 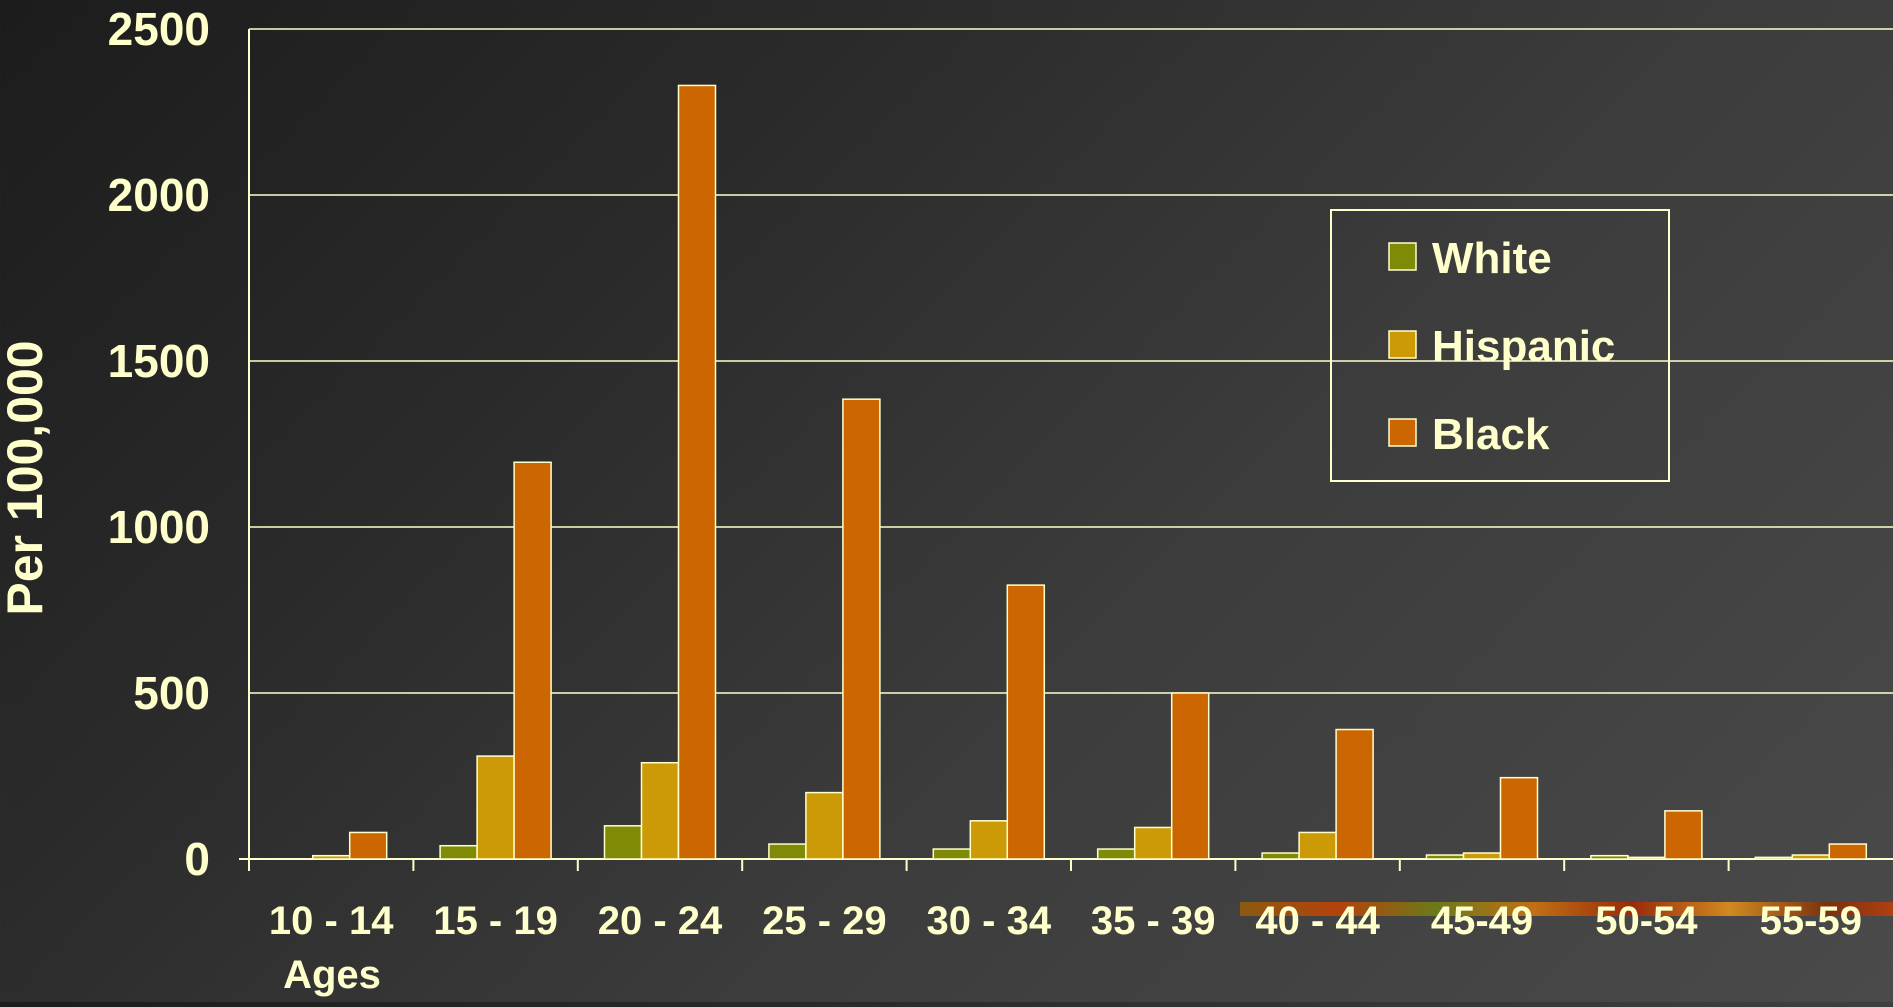 What do you see at coordinates (824, 921) in the screenshot?
I see `x-tick-label: 25 - 29` at bounding box center [824, 921].